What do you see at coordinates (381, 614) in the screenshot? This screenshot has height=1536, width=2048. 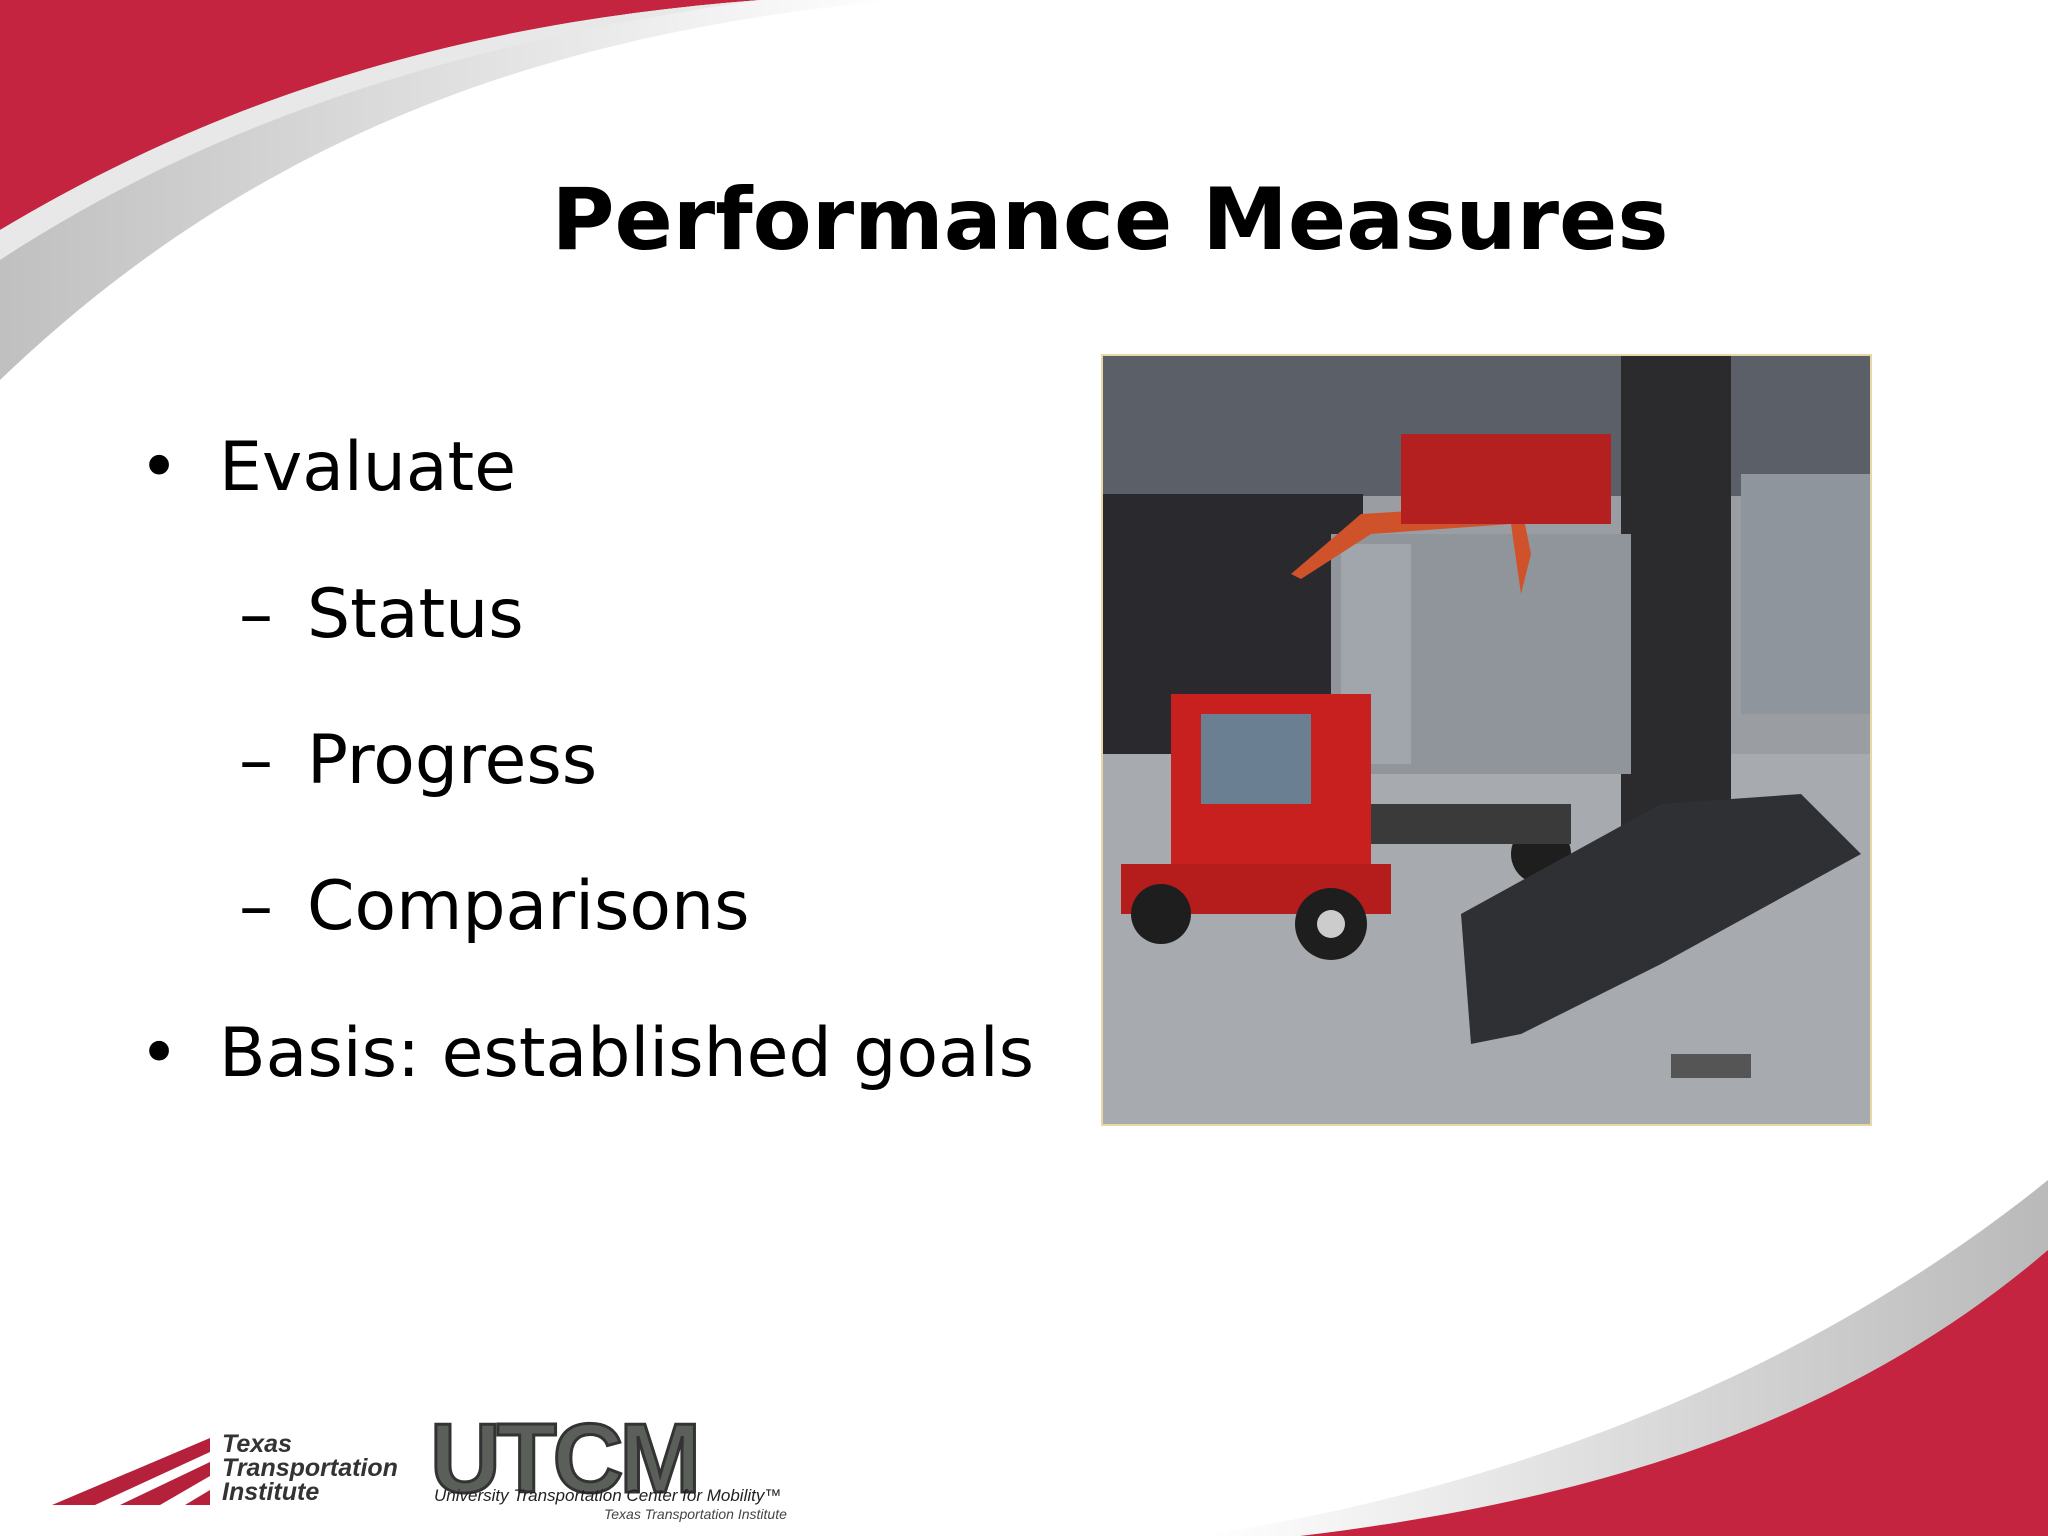 I see `sub-bullet: Status` at bounding box center [381, 614].